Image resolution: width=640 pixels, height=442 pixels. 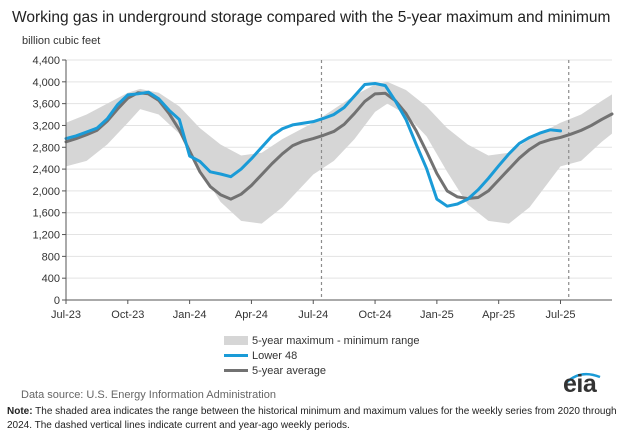 What do you see at coordinates (46, 61) in the screenshot?
I see `y-tick-label: 4,400` at bounding box center [46, 61].